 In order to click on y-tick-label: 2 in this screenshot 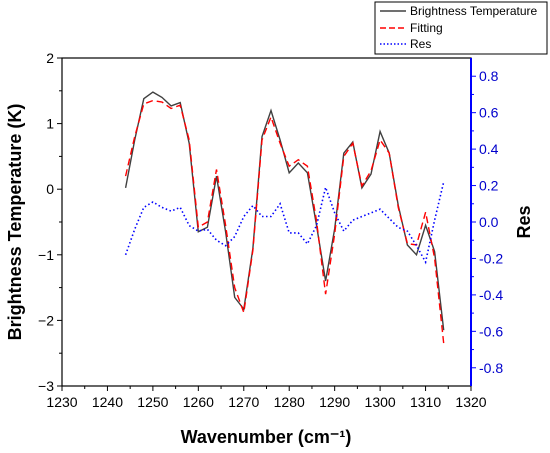, I will do `click(50, 58)`.